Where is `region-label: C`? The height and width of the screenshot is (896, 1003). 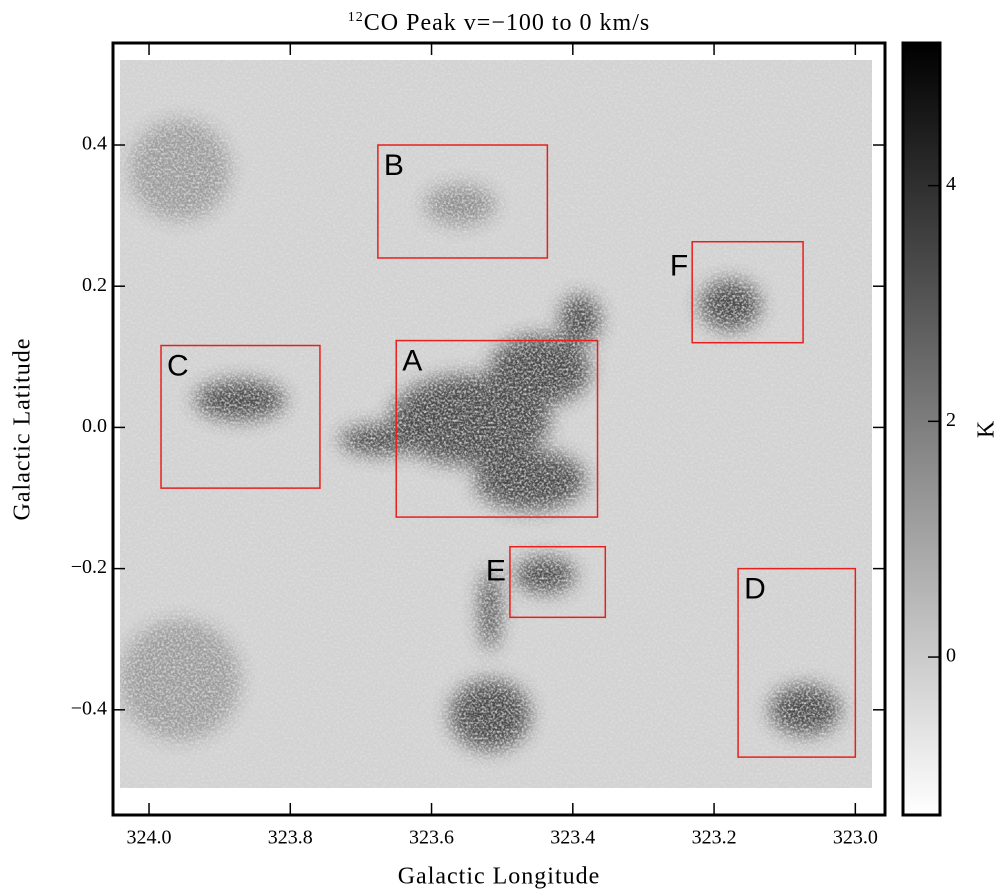
region-label: C is located at coordinates (178, 365).